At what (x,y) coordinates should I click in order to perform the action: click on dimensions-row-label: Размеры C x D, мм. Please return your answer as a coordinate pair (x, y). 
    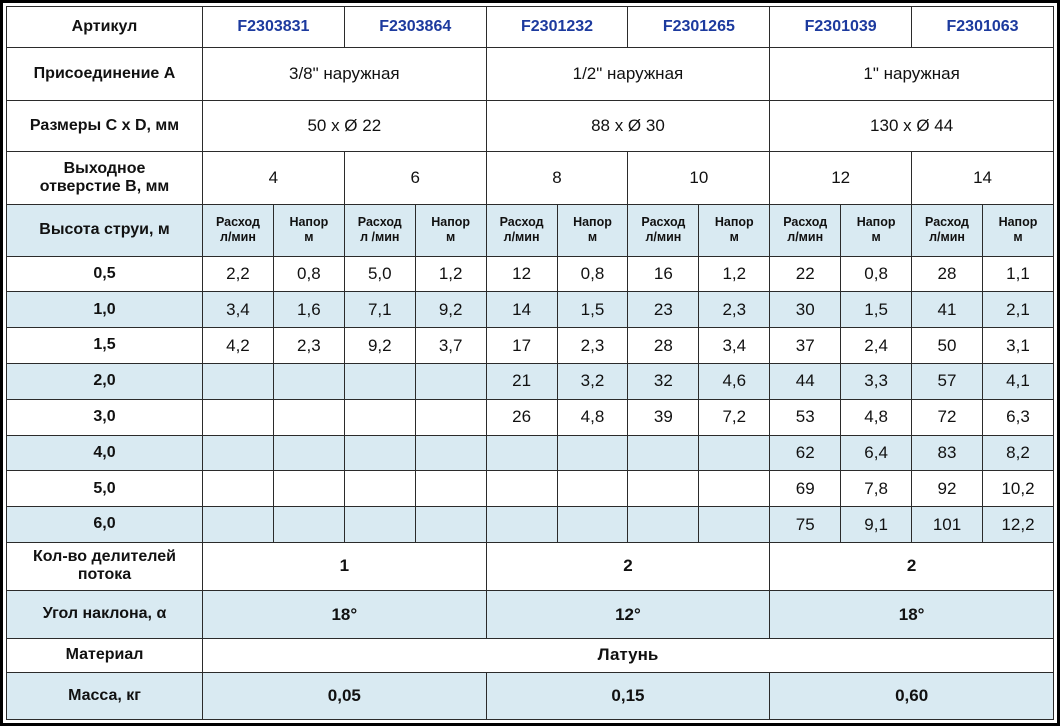
    Looking at the image, I should click on (104, 126).